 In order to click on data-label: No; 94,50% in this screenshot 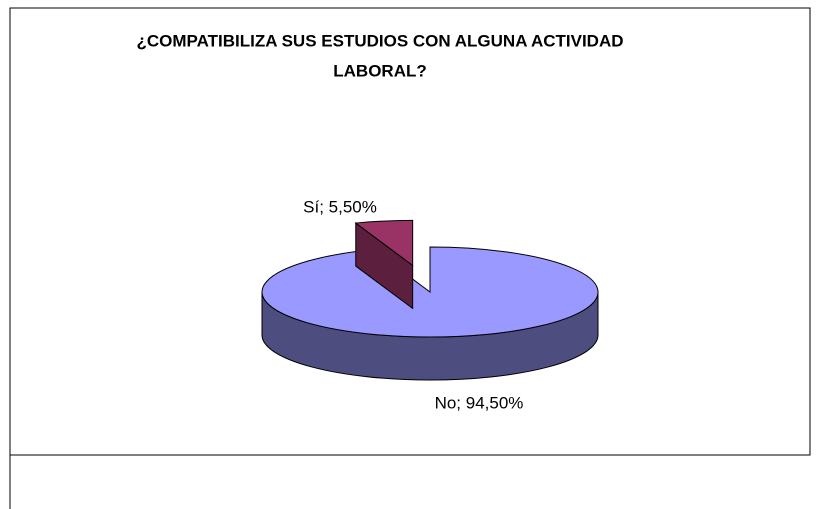, I will do `click(479, 402)`.